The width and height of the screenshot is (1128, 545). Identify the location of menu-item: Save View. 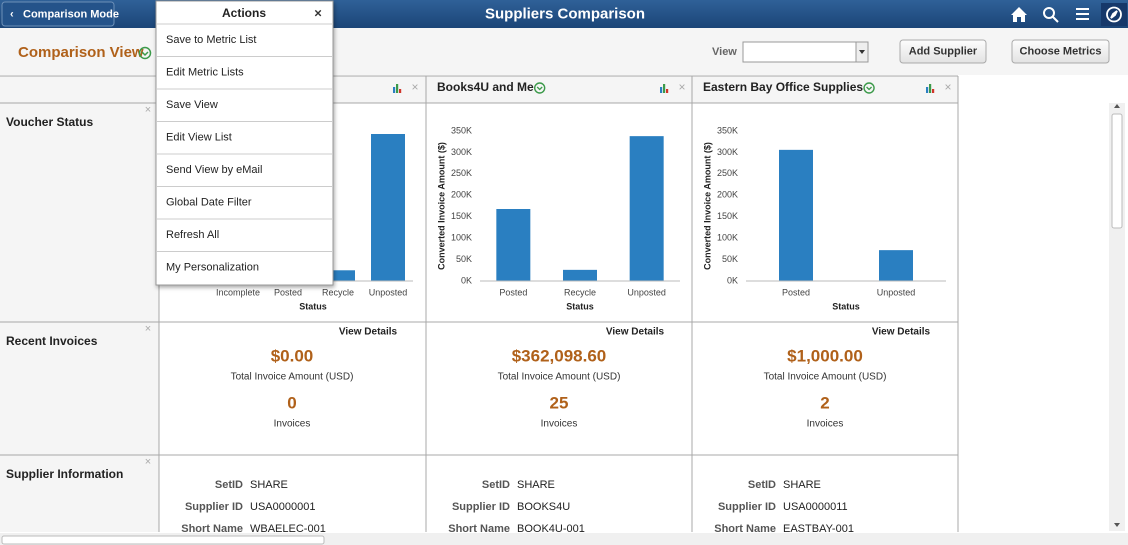
(192, 105).